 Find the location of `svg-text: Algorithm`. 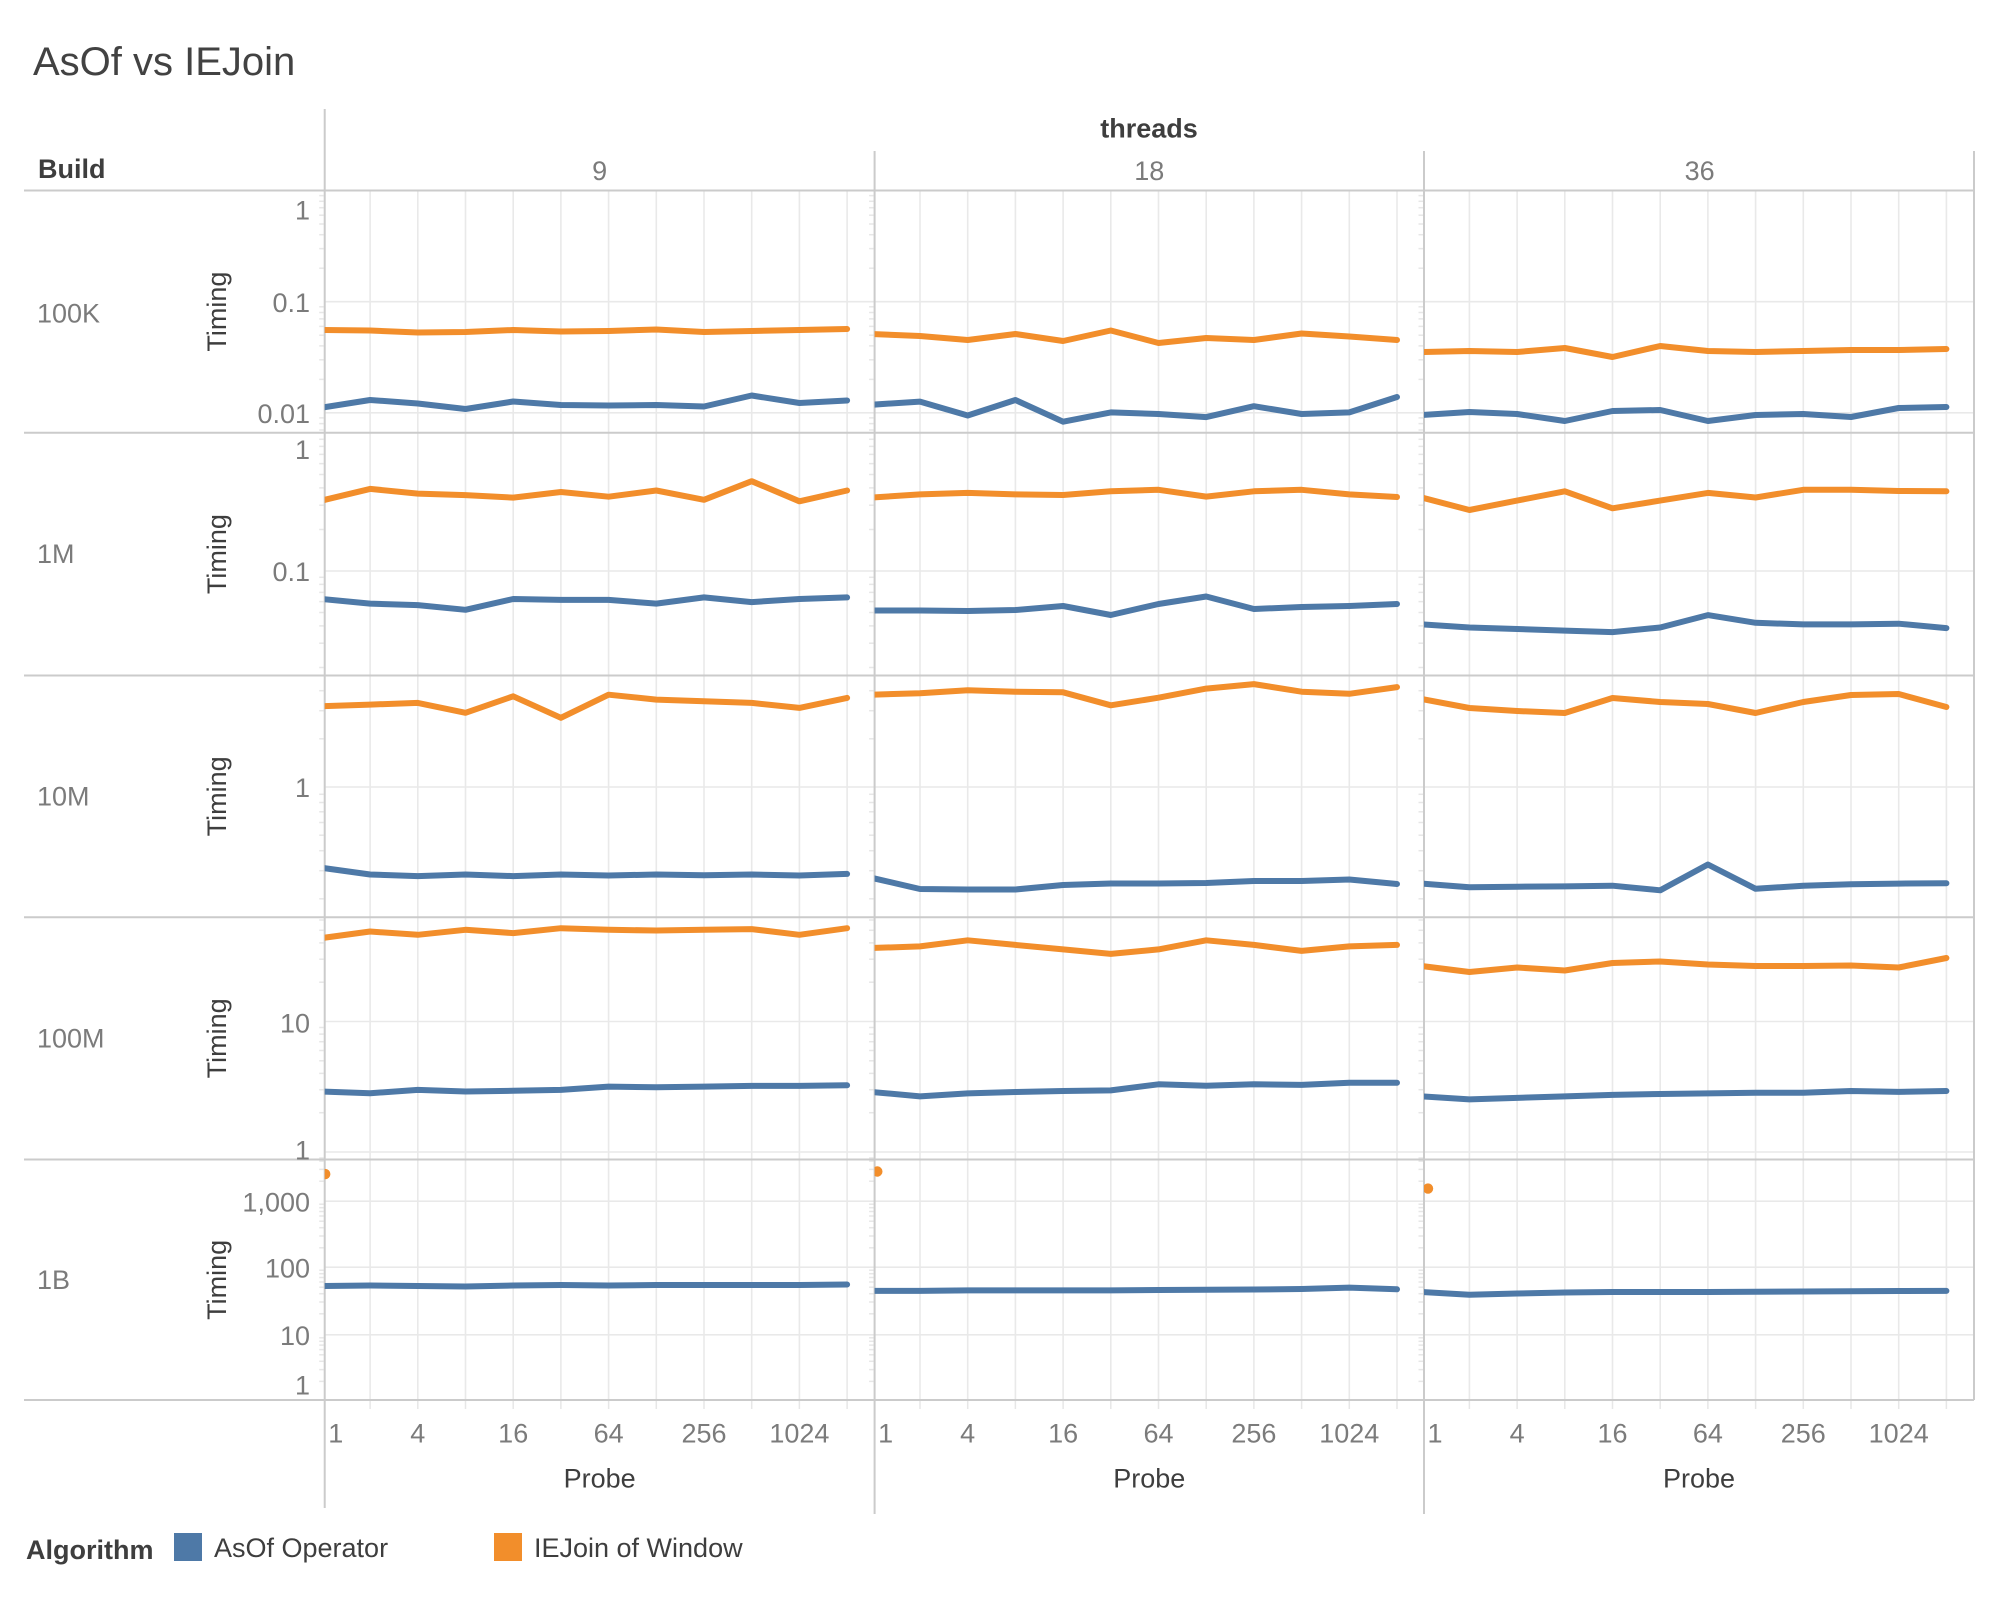

svg-text: Algorithm is located at coordinates (90, 1550).